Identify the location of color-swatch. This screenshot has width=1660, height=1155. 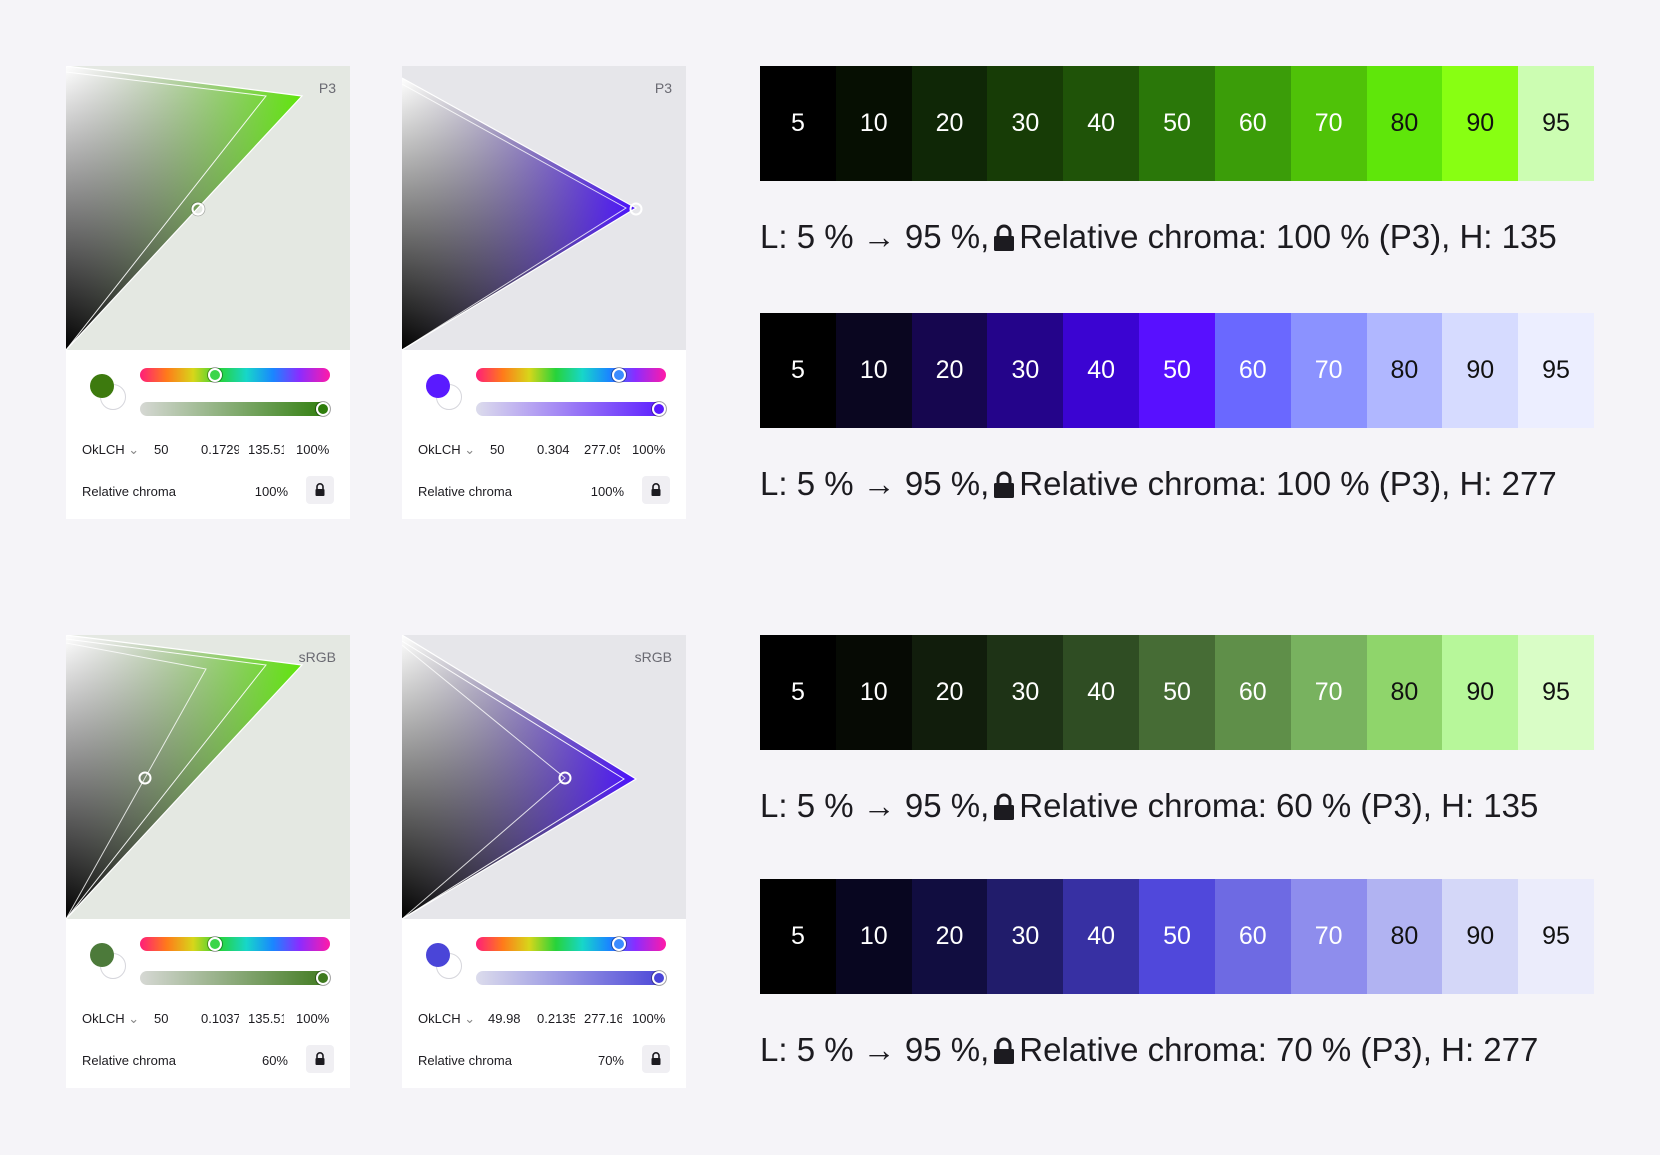
(102, 955).